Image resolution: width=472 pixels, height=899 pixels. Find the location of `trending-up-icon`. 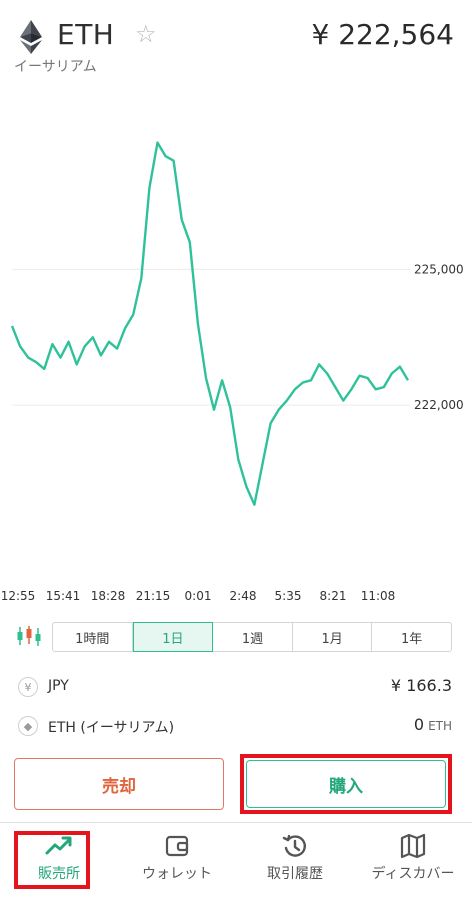

trending-up-icon is located at coordinates (58, 845).